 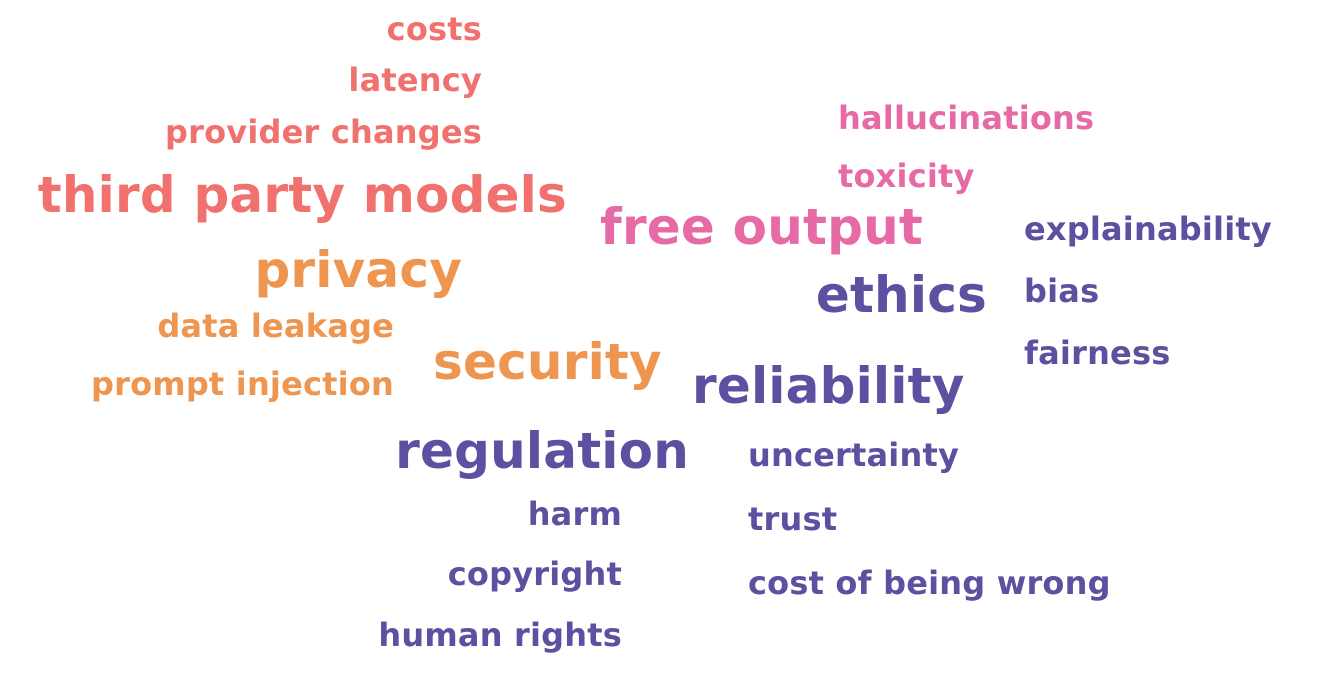 I want to click on word-free-output: free output, so click(x=761, y=227).